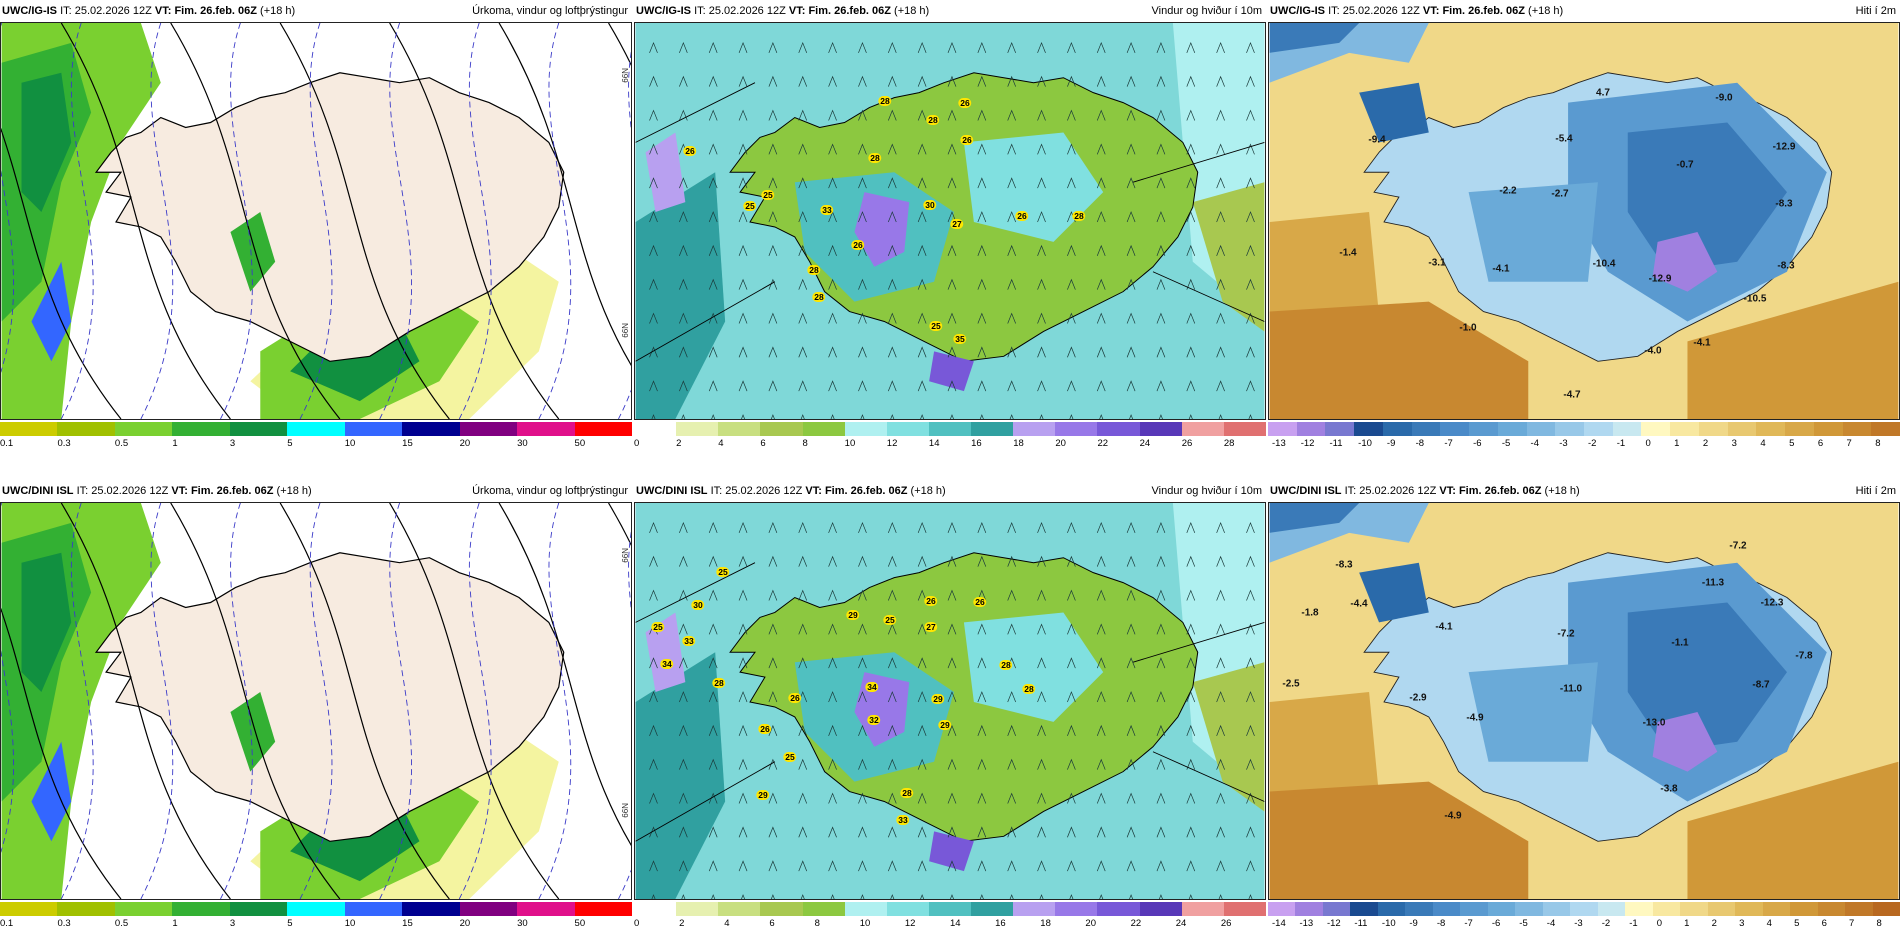 The width and height of the screenshot is (1900, 950). Describe the element at coordinates (1229, 443) in the screenshot. I see `scale-tick: 28` at that location.